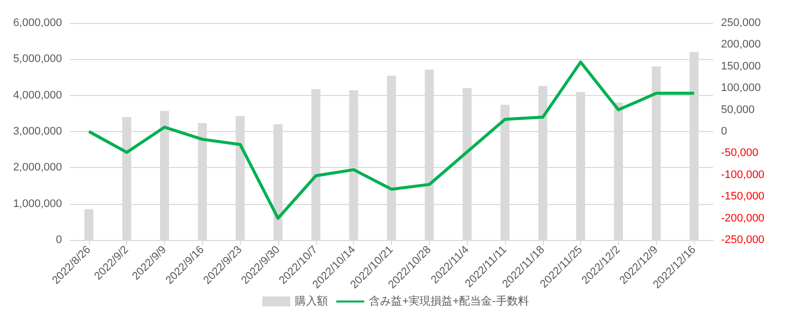  I want to click on y2-tick-label: -100,000, so click(742, 174).